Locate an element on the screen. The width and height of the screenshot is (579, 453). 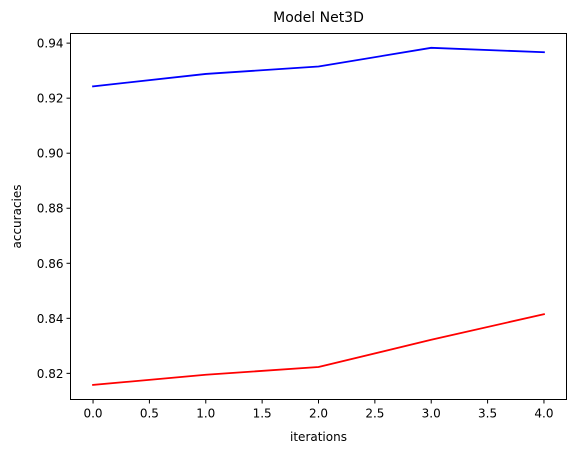
x-tick-label: 0.5 is located at coordinates (149, 414).